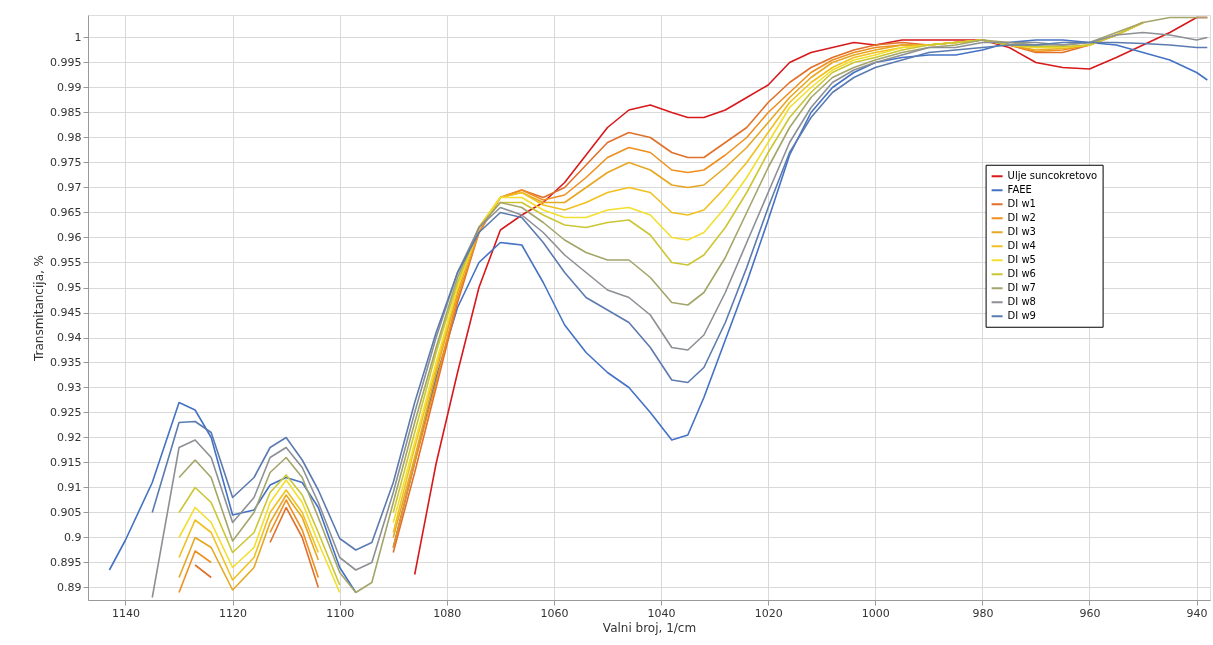 This screenshot has height=645, width=1213. I want to click on x-tick-label: 980, so click(983, 613).